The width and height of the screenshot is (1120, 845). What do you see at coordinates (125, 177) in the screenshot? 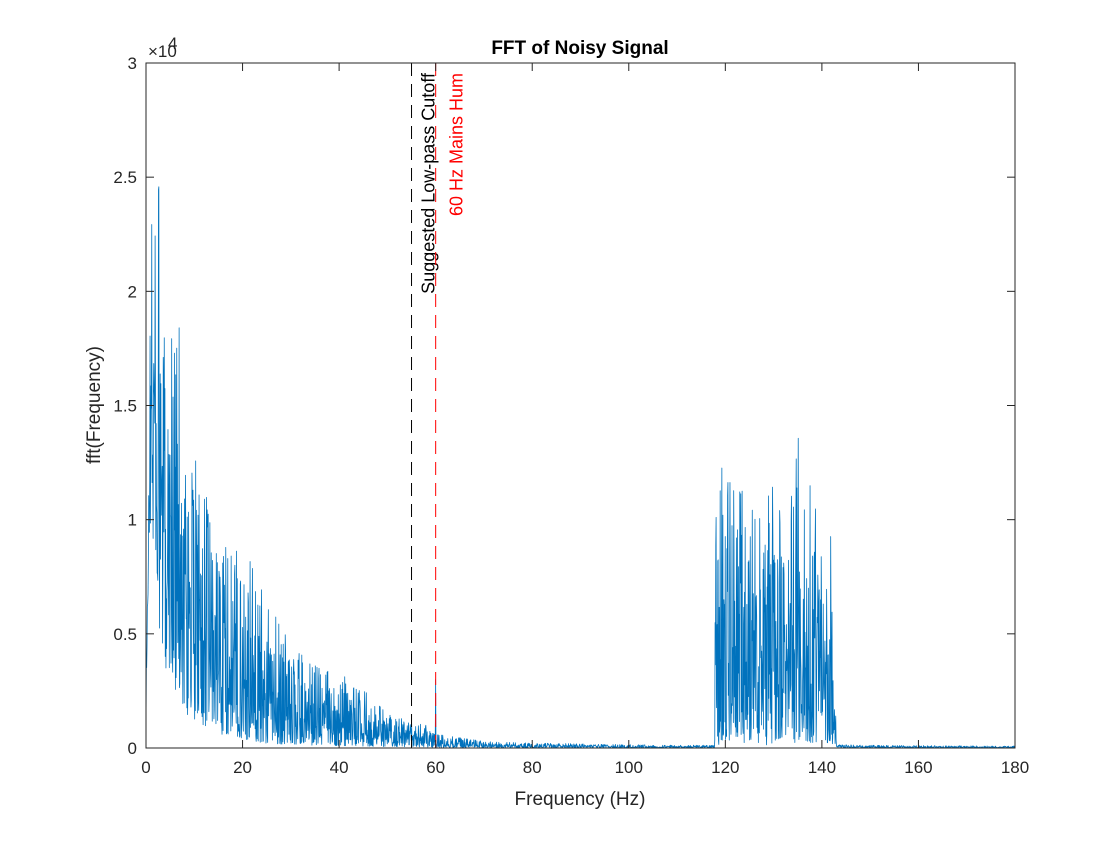
I see `y-tick-label: 2.5` at bounding box center [125, 177].